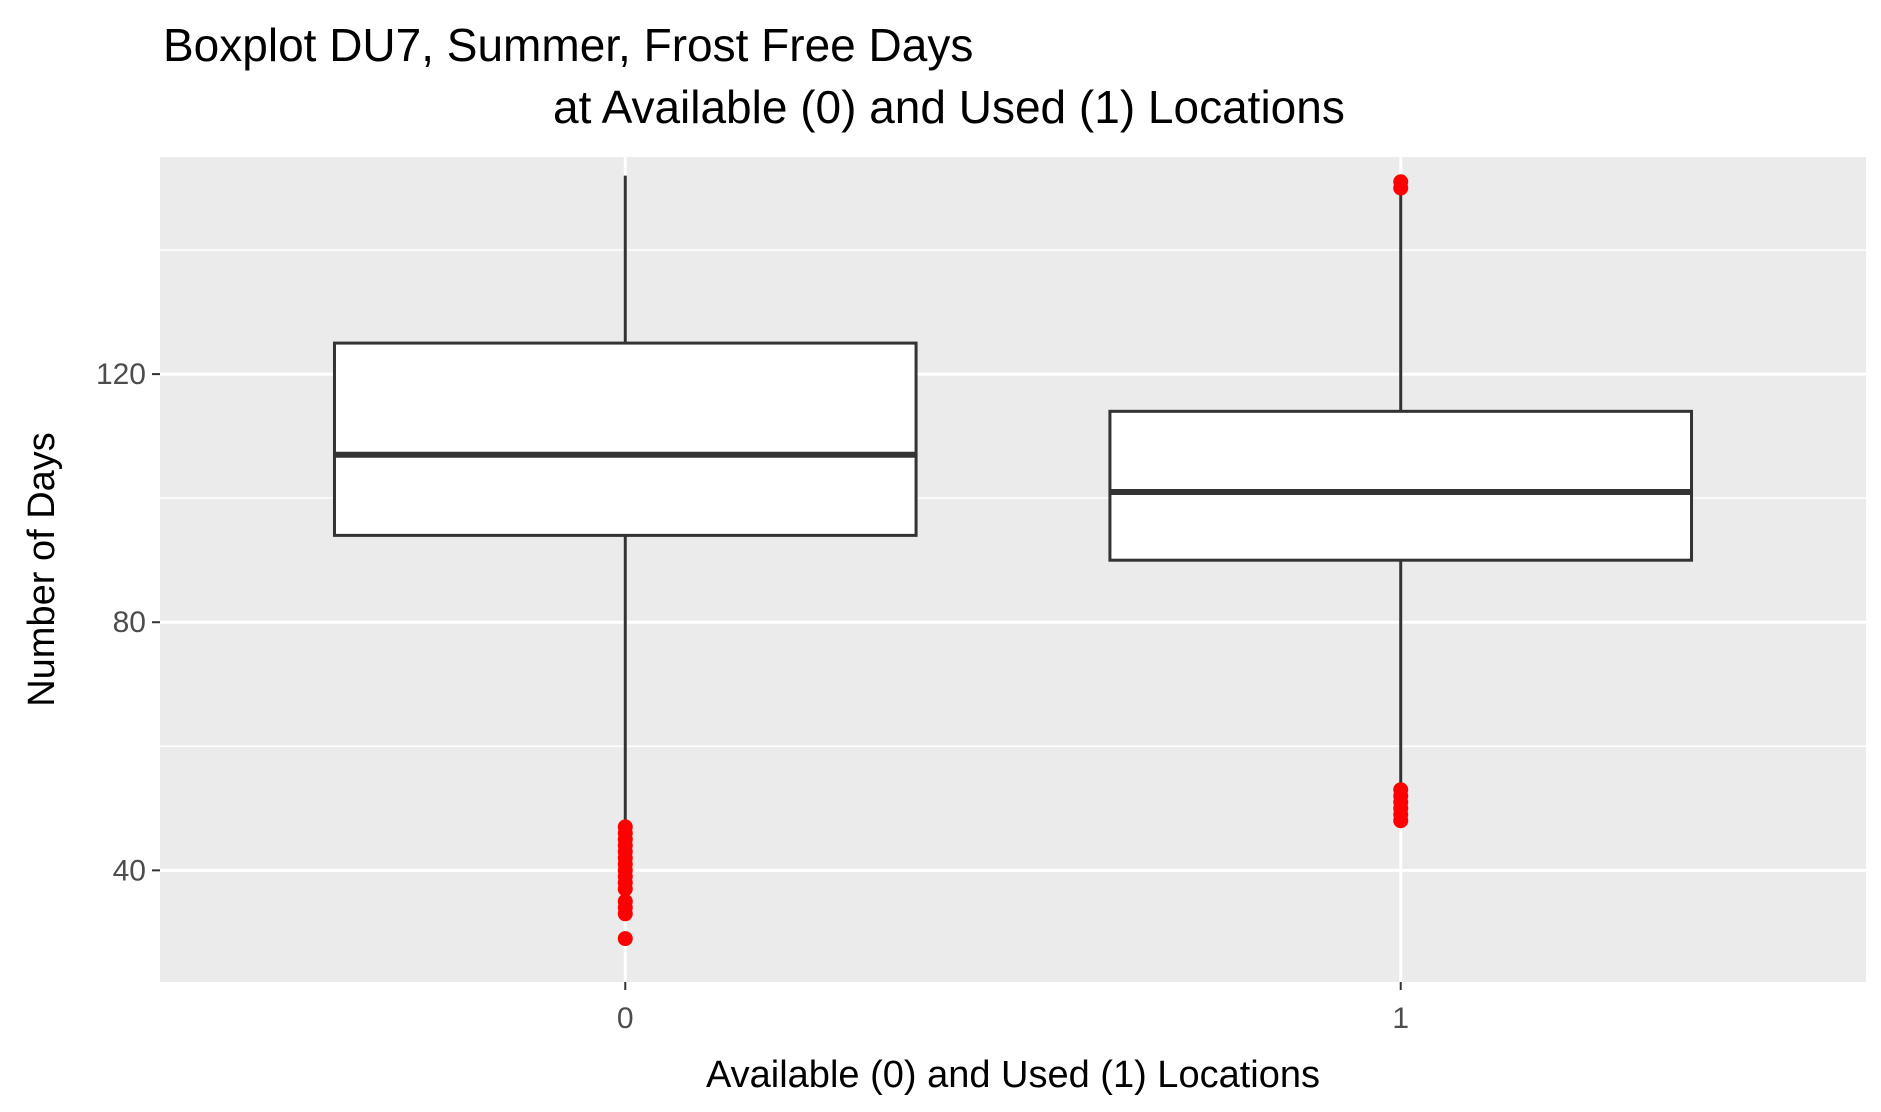 The width and height of the screenshot is (1881, 1112). I want to click on y-tick-label: 80, so click(129, 622).